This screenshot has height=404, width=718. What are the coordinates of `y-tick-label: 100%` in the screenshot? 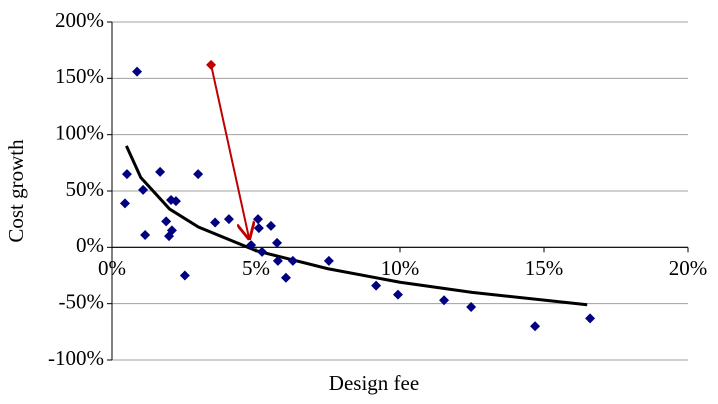 It's located at (79, 132).